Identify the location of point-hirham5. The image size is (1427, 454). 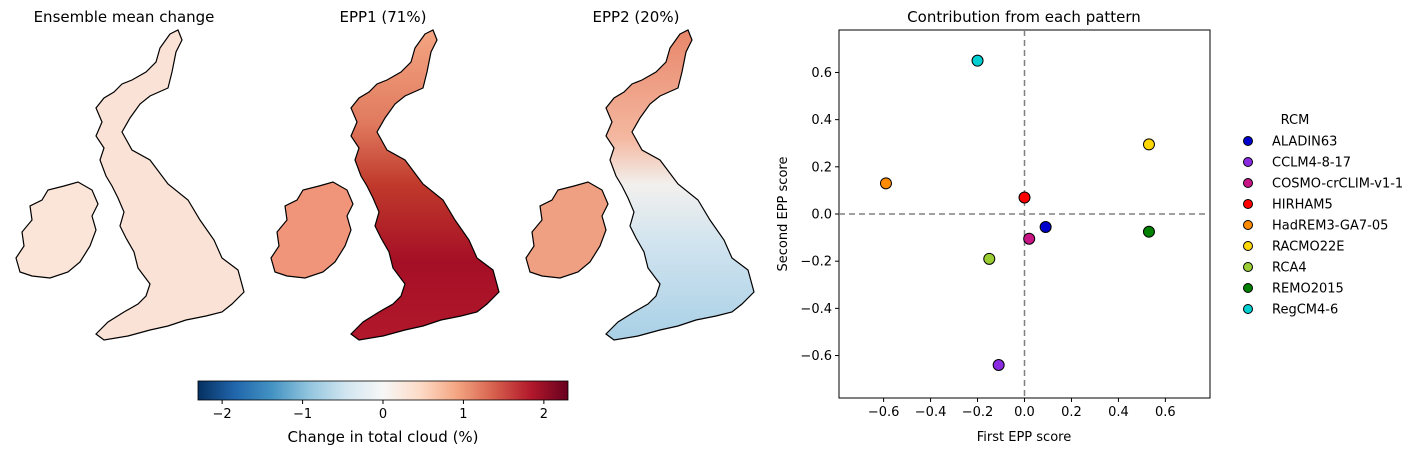
(1024, 197).